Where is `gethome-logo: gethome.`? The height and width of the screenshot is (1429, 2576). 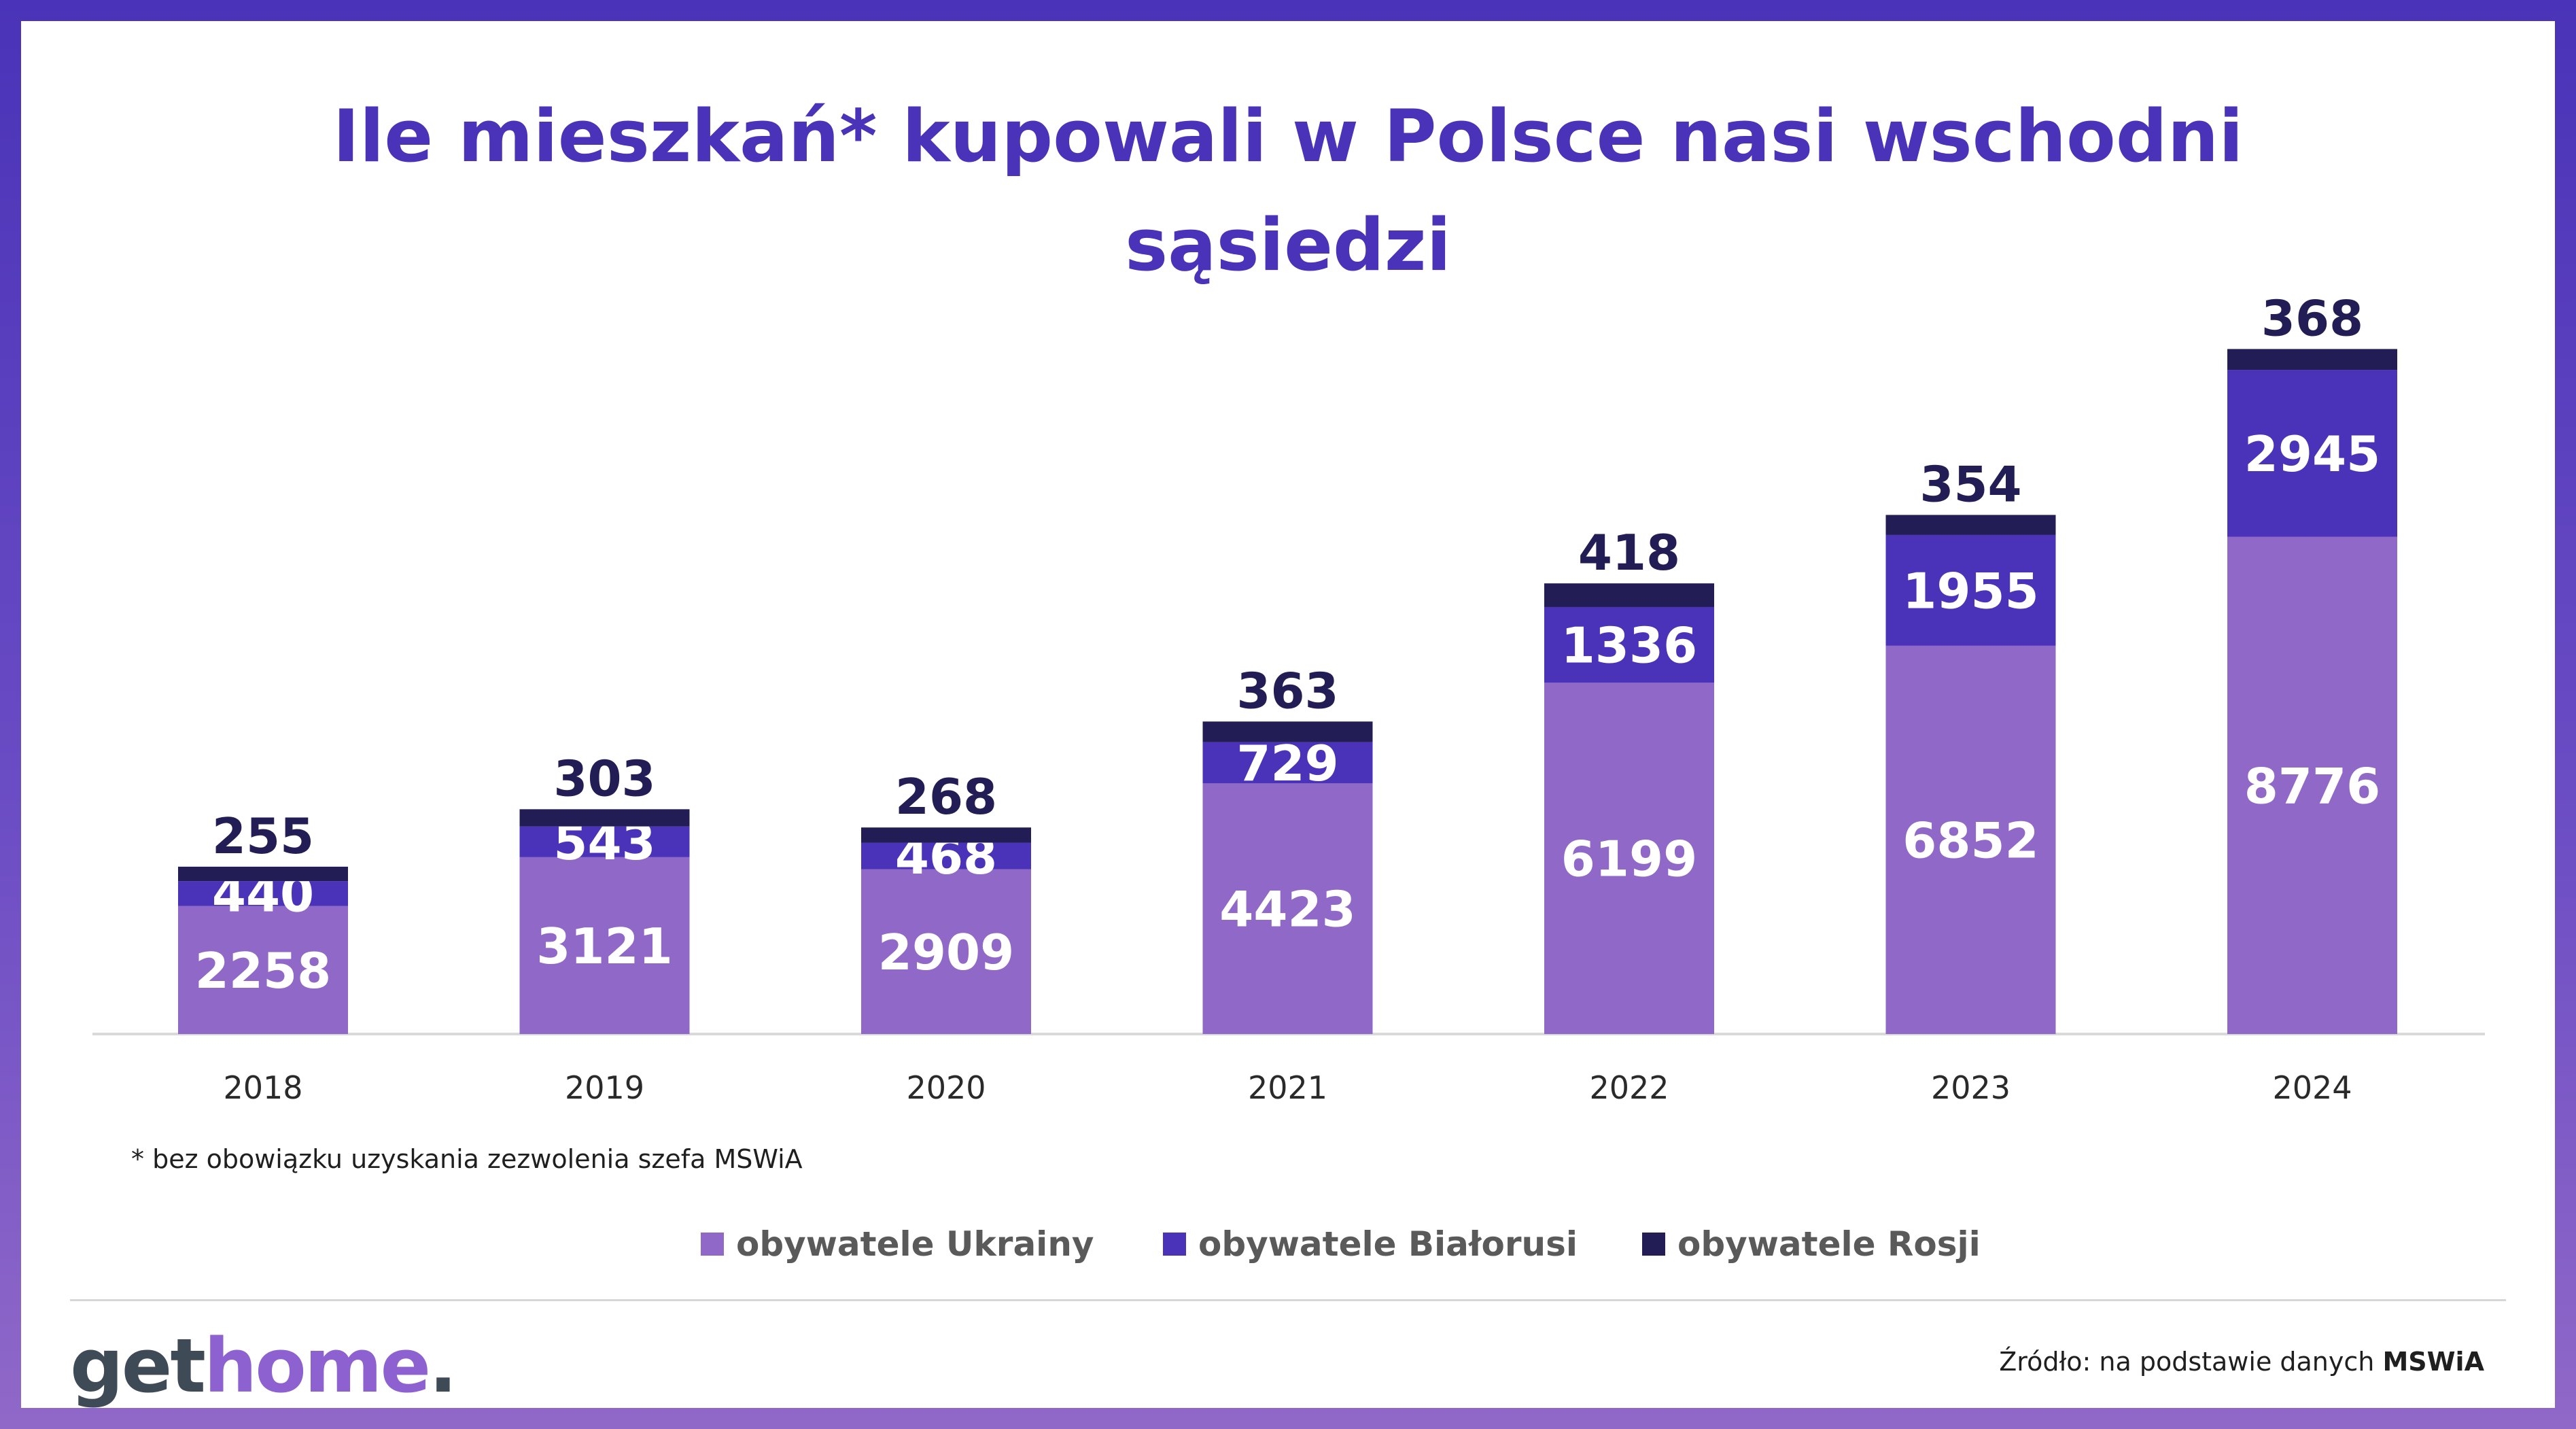
gethome-logo: gethome. is located at coordinates (263, 1366).